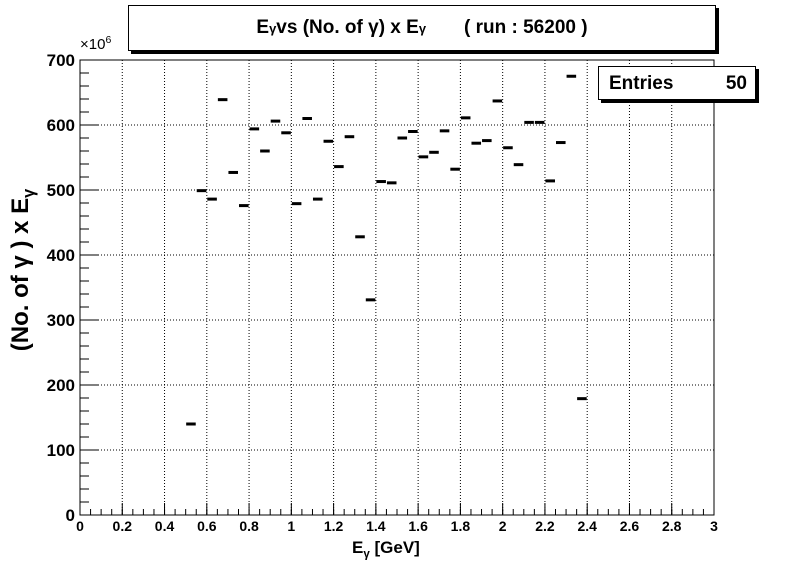  I want to click on x-tick-label: 2.4, so click(587, 526).